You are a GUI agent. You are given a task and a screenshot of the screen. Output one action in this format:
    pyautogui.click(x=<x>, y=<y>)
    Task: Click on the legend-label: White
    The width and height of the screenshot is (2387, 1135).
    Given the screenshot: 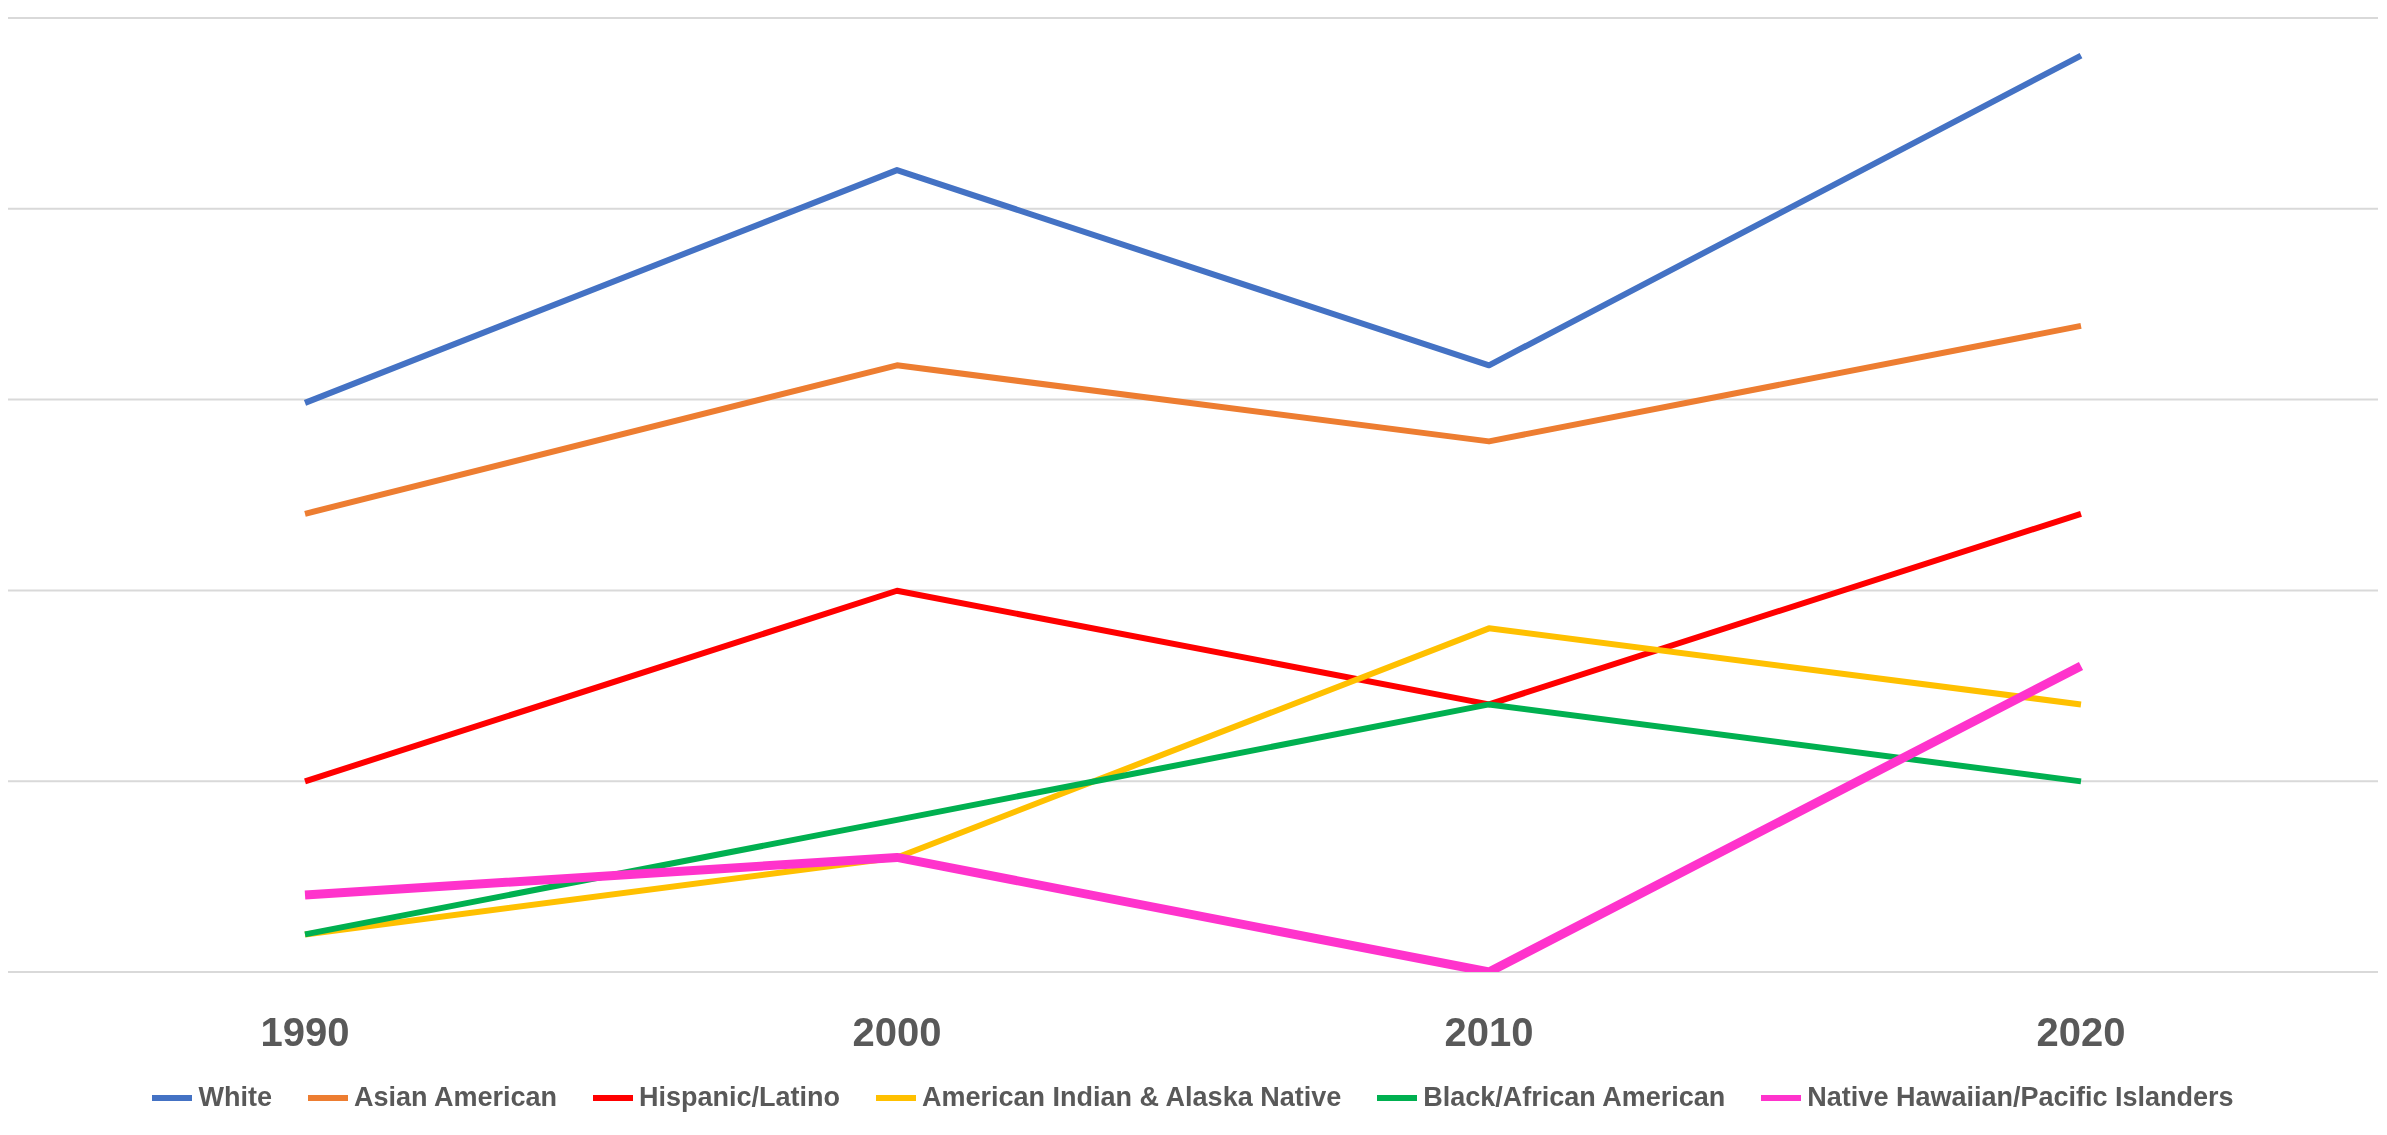 What is the action you would take?
    pyautogui.click(x=234, y=1097)
    